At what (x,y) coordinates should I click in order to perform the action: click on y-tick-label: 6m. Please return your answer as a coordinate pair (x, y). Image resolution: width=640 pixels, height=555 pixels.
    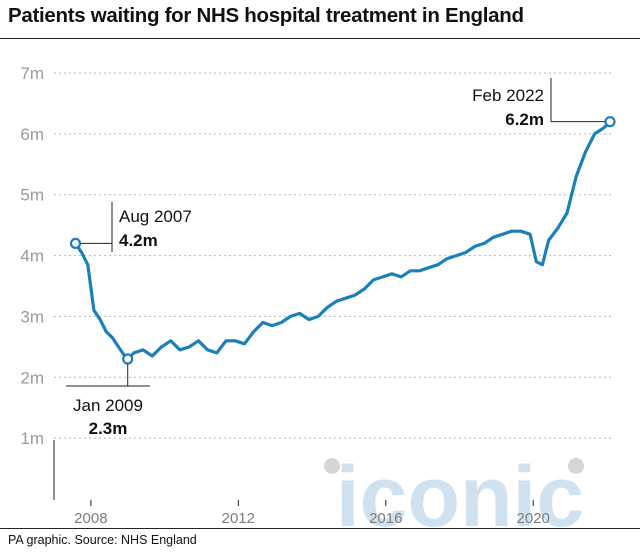
    Looking at the image, I should click on (32, 134).